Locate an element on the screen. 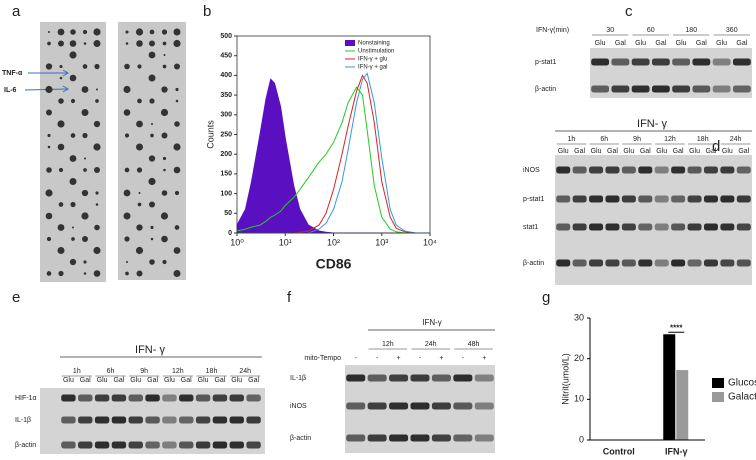 The image size is (756, 460). line is located at coordinates (333, 160).